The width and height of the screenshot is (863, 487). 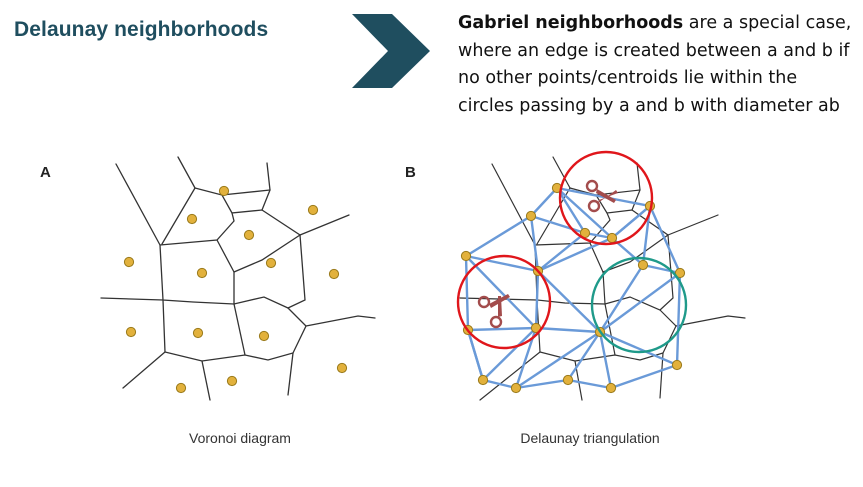 I want to click on delaunay-points, so click(x=573, y=288).